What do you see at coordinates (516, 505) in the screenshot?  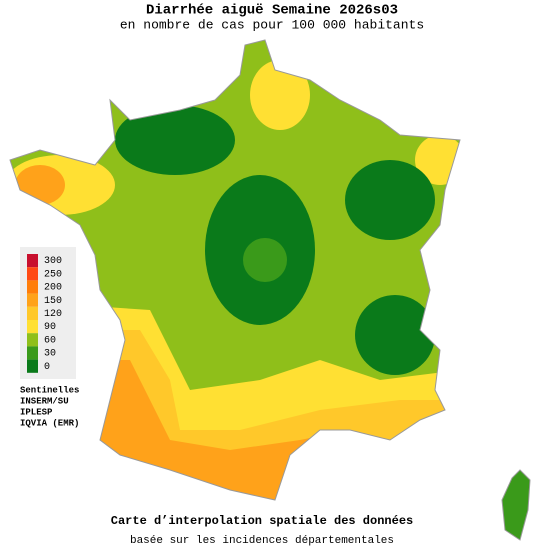 I see `corsica` at bounding box center [516, 505].